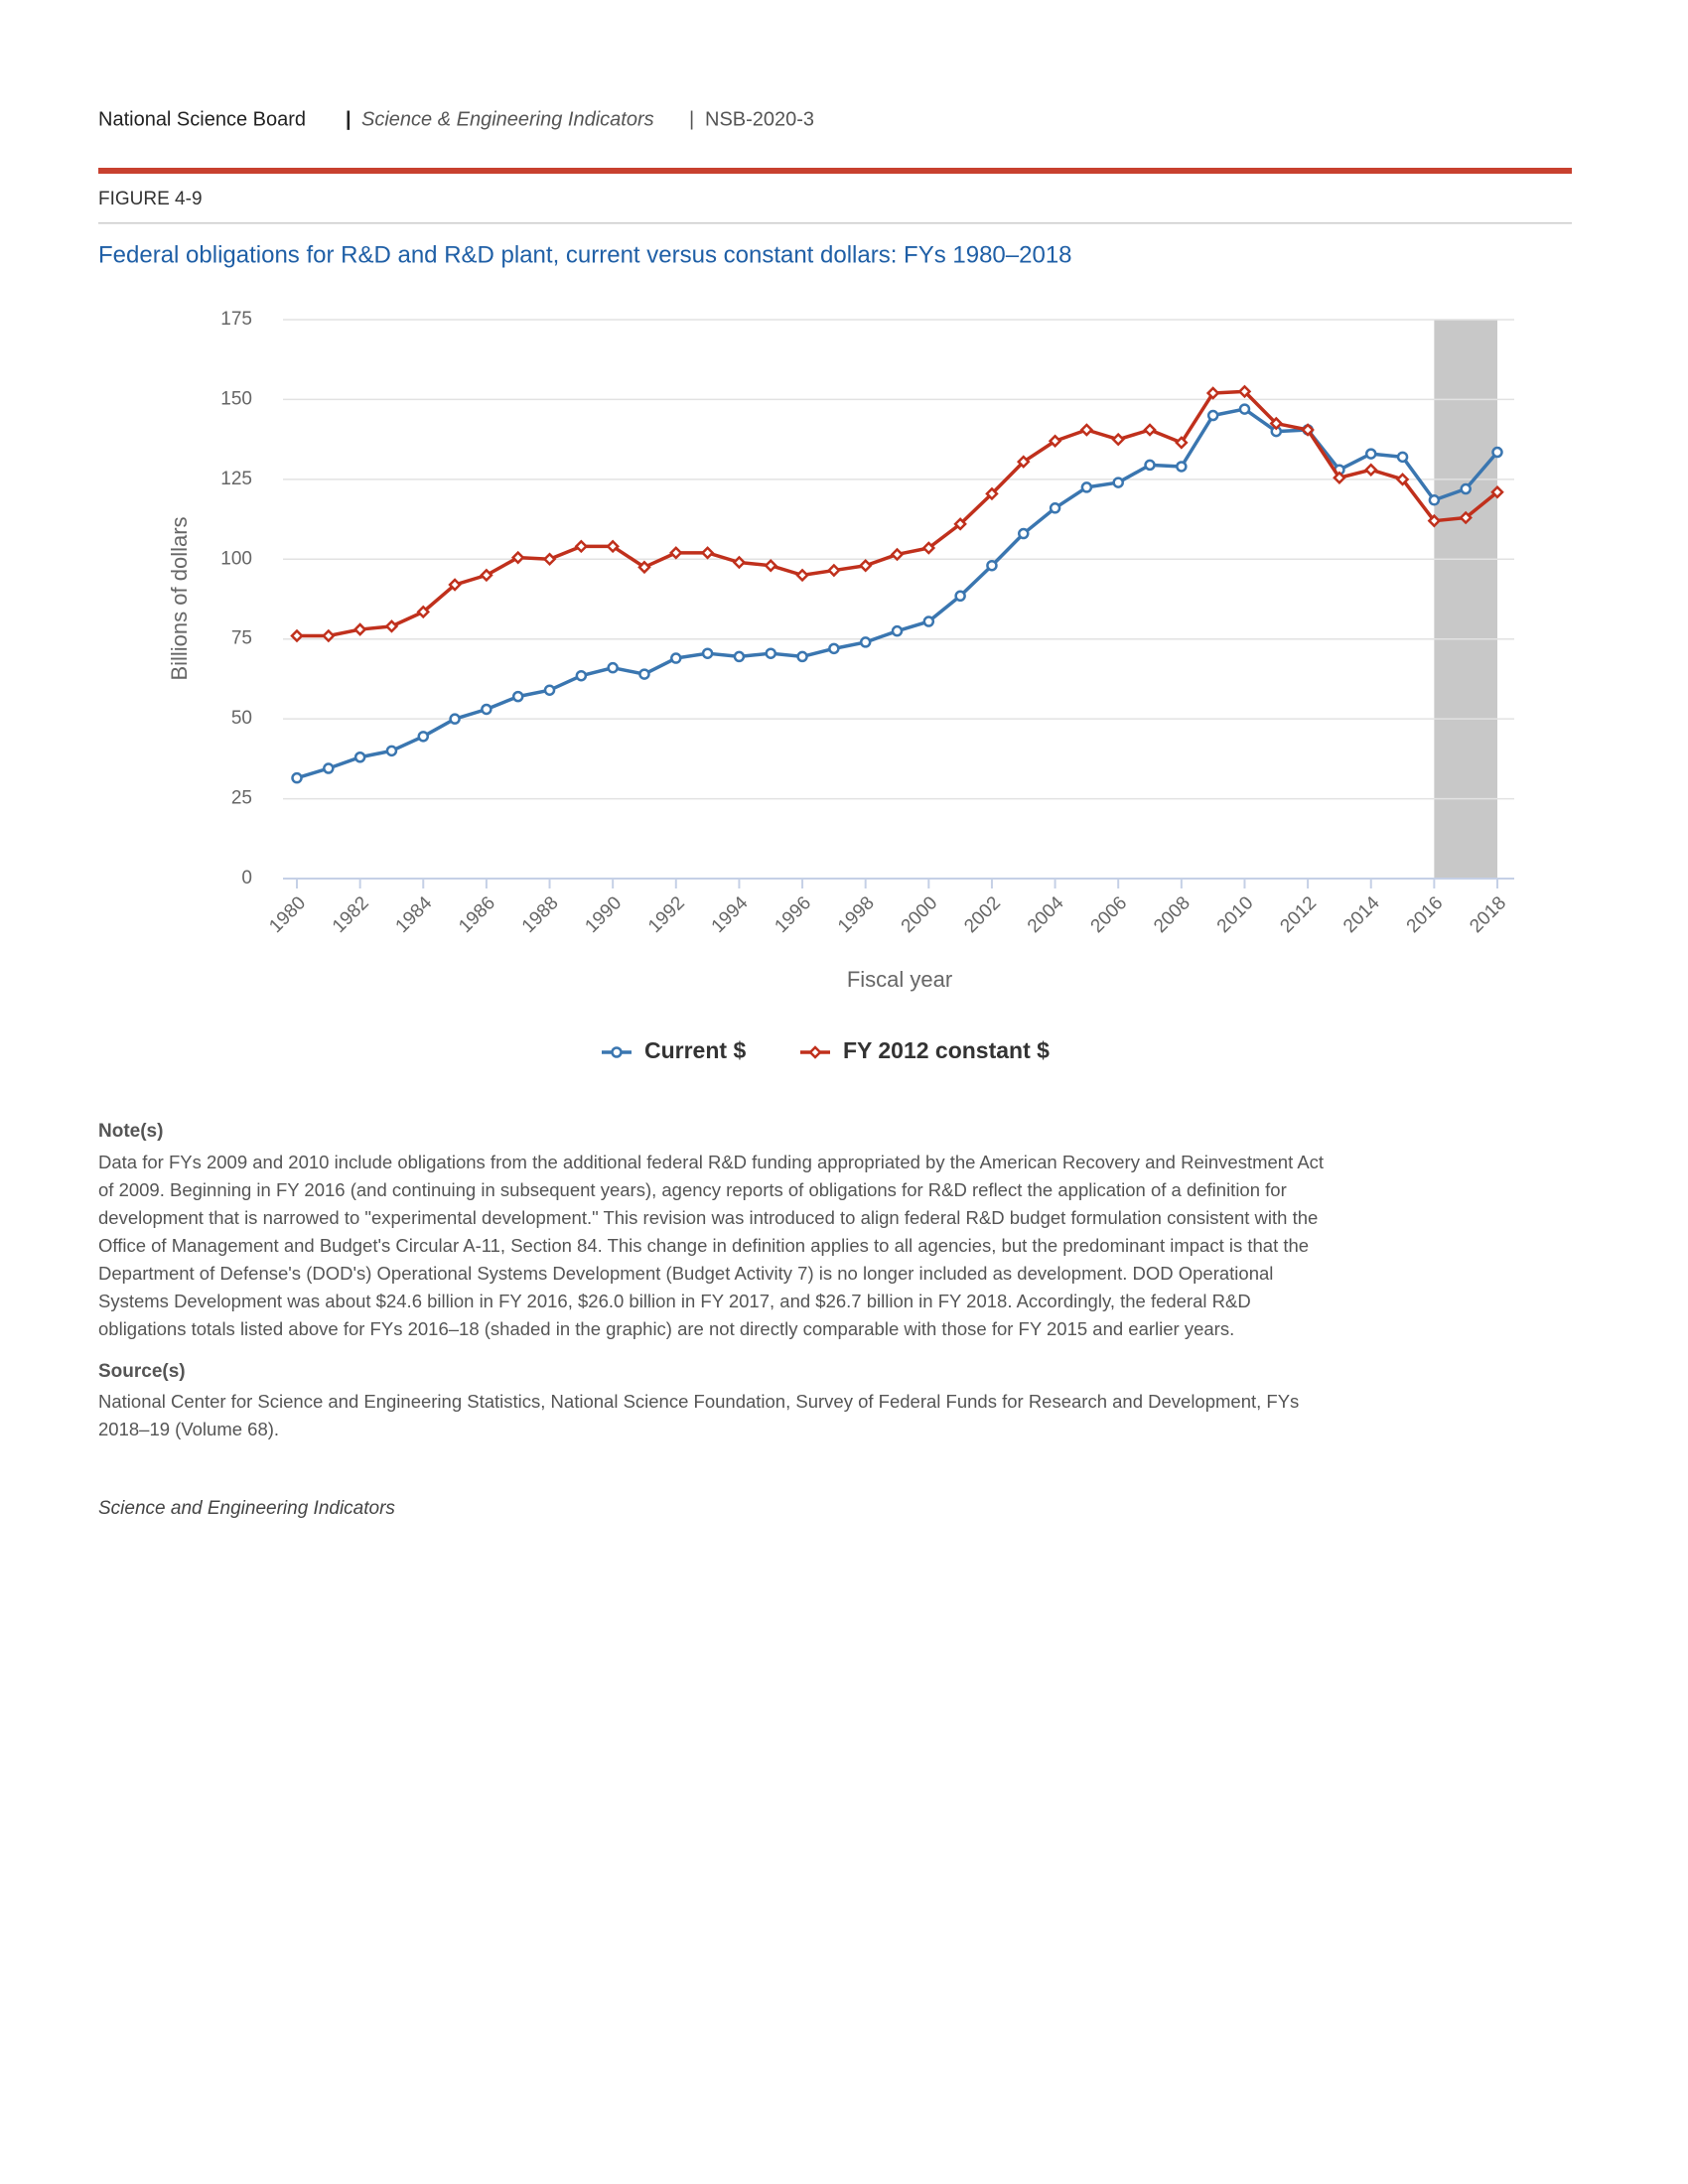 This screenshot has width=1688, height=2184. Describe the element at coordinates (241, 718) in the screenshot. I see `y-tick-label: 50` at that location.